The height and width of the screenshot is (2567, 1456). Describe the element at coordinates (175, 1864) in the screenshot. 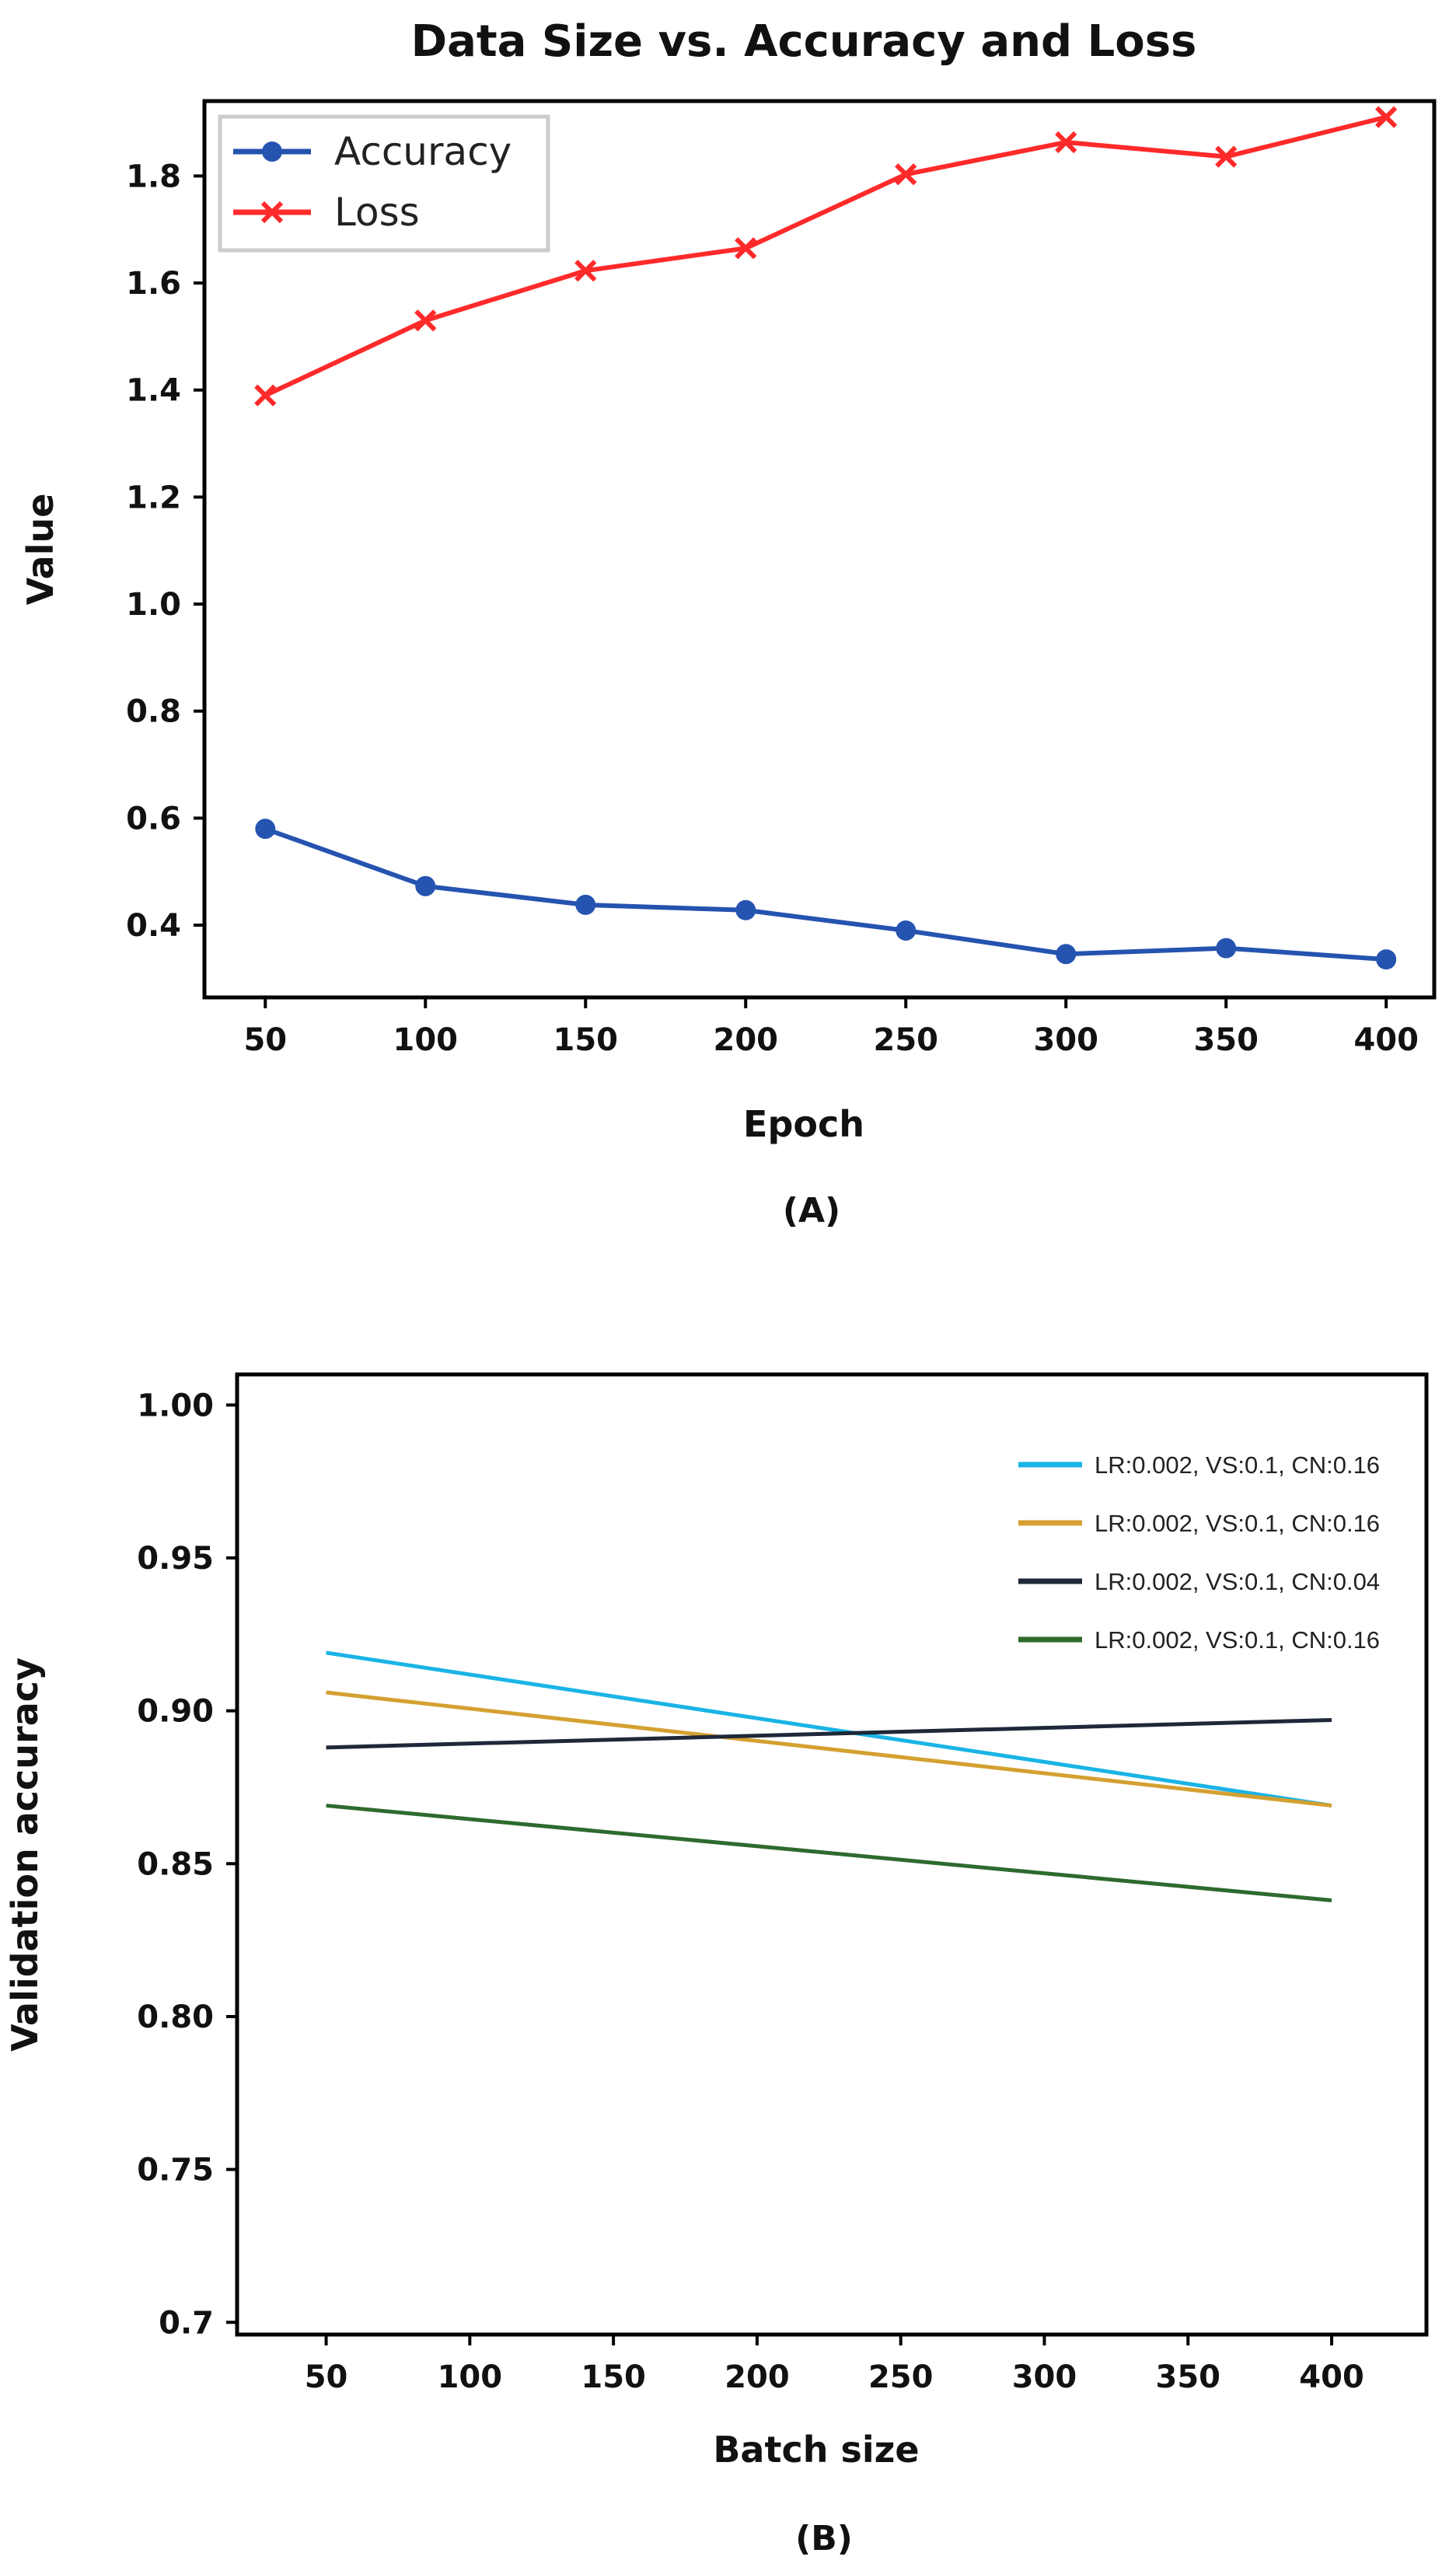

I see `y-tick-label: 0.85` at that location.